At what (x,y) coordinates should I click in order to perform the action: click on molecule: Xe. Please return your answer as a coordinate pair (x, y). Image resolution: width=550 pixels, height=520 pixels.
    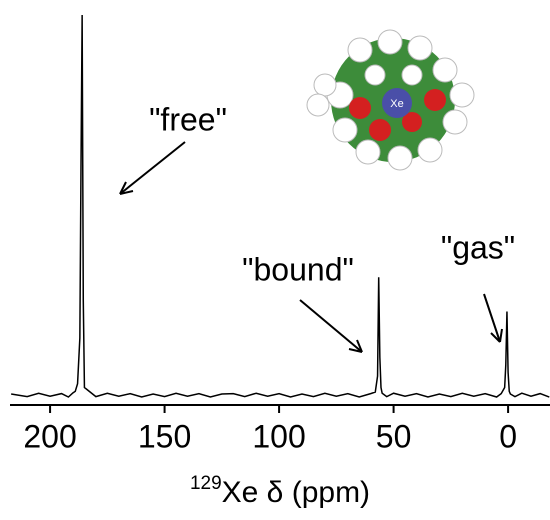
    Looking at the image, I should click on (390, 100).